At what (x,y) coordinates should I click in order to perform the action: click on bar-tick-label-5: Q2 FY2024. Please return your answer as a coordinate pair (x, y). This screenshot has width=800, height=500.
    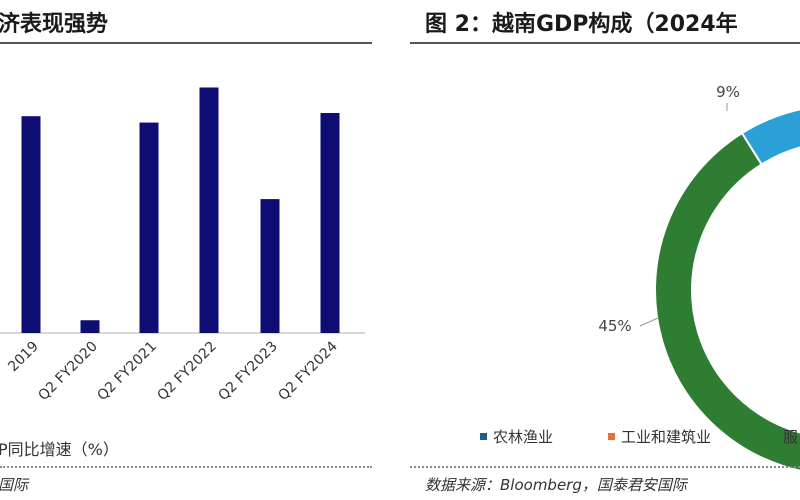
    Looking at the image, I should click on (308, 371).